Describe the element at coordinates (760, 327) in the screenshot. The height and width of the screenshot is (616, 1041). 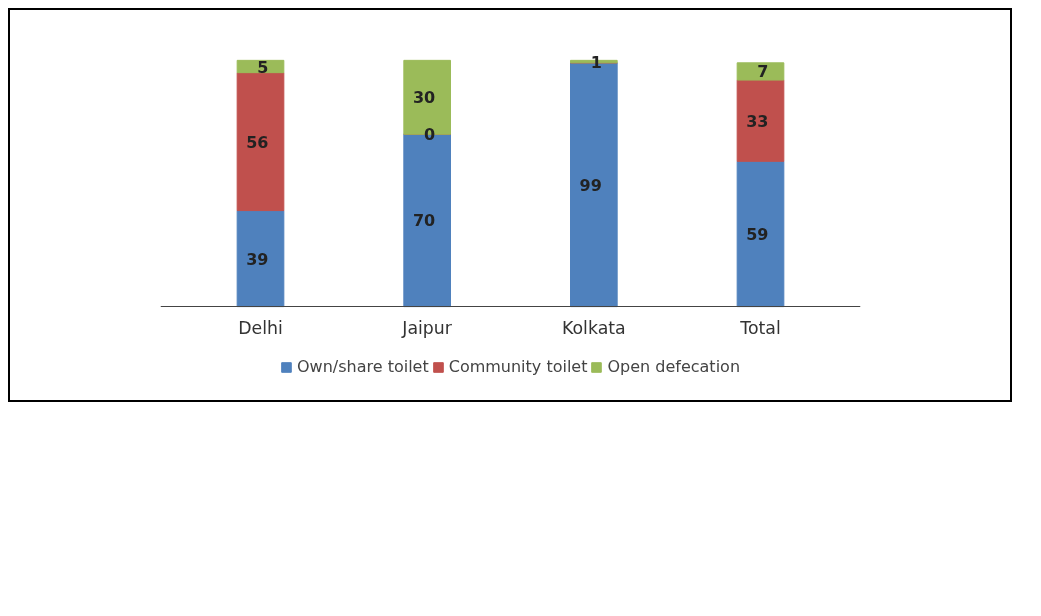
I see `x-tick-label: Total` at that location.